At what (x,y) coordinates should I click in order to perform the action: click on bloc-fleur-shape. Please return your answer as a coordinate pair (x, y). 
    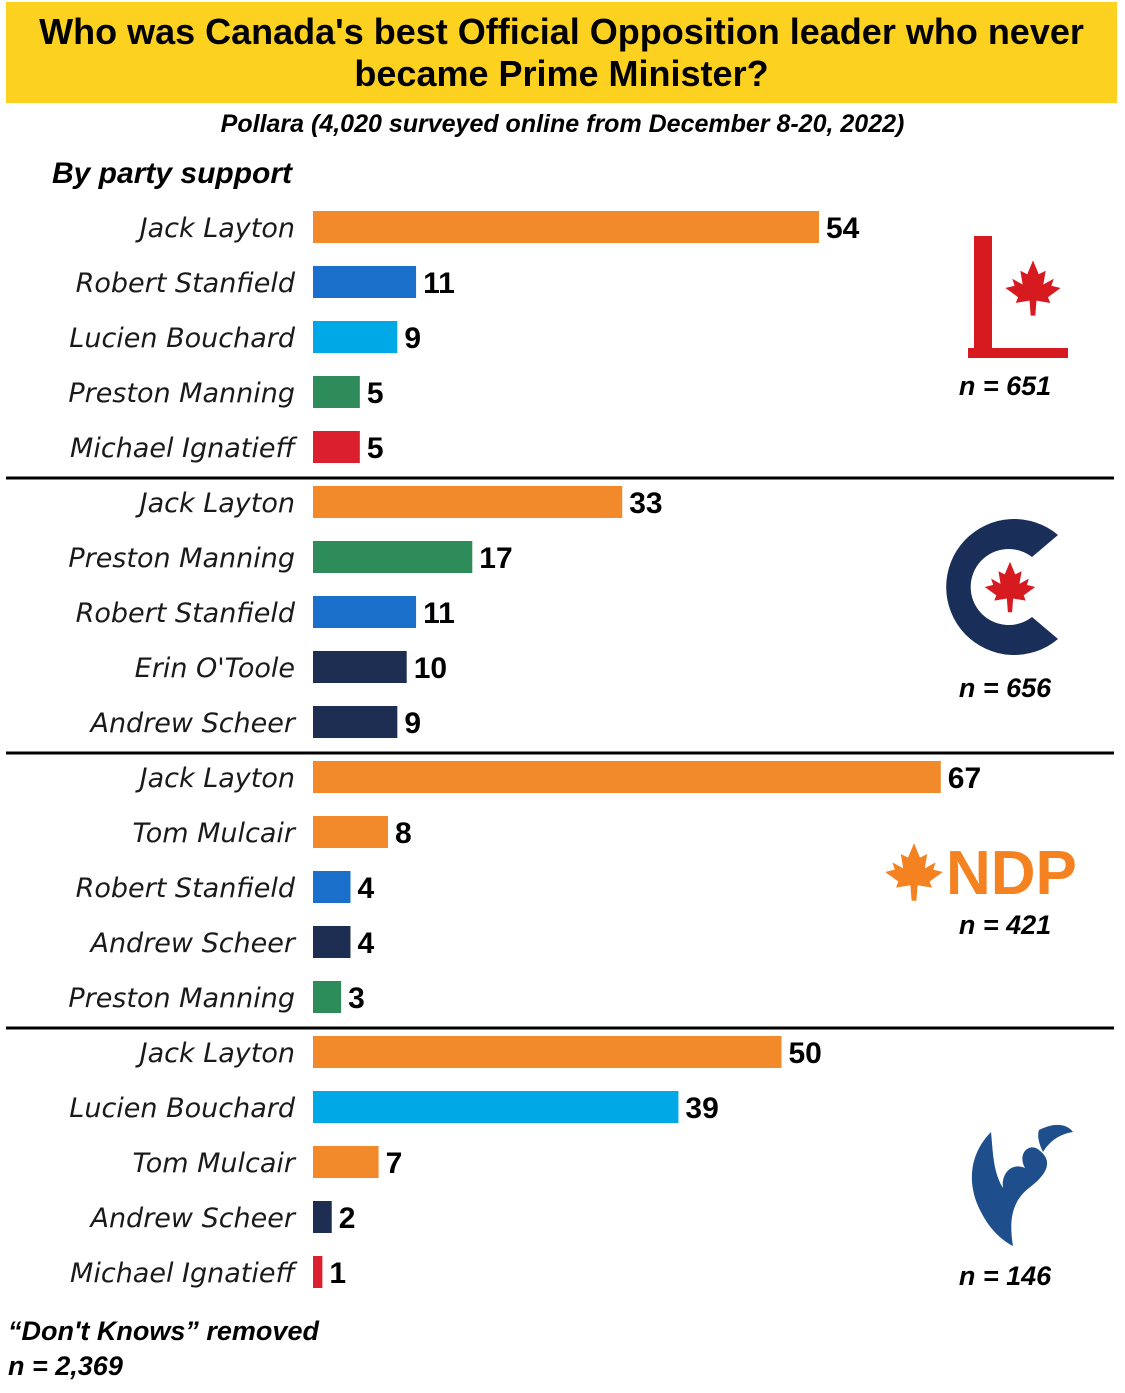
    Looking at the image, I should click on (1009, 1189).